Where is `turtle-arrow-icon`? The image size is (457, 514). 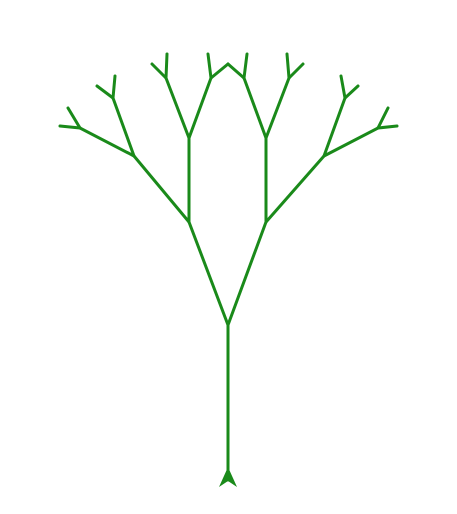 turtle-arrow-icon is located at coordinates (228, 477).